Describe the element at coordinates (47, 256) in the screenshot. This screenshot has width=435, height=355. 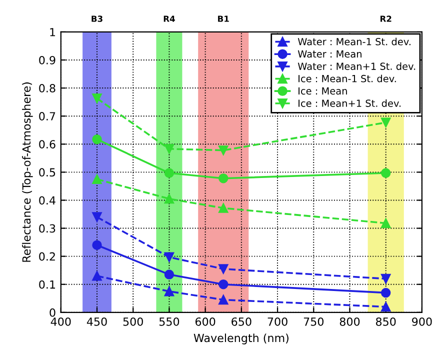
I see `y-tick-label: 0.2` at that location.